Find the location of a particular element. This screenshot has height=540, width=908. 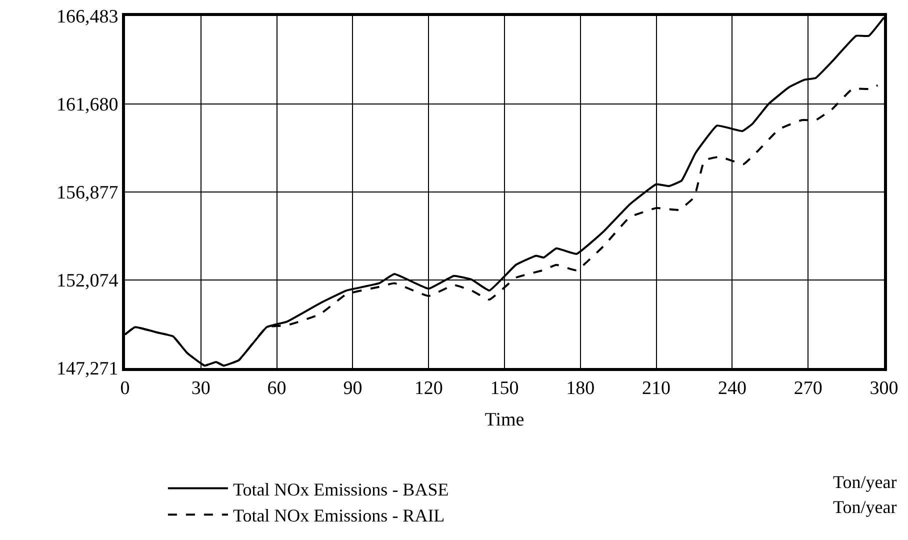

x-tick-label: 120 is located at coordinates (428, 388).